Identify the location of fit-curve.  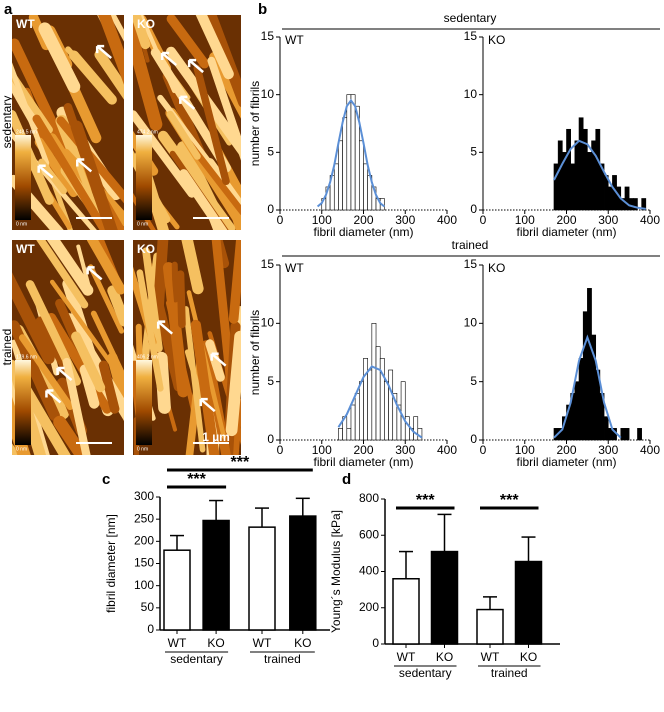
(351, 153).